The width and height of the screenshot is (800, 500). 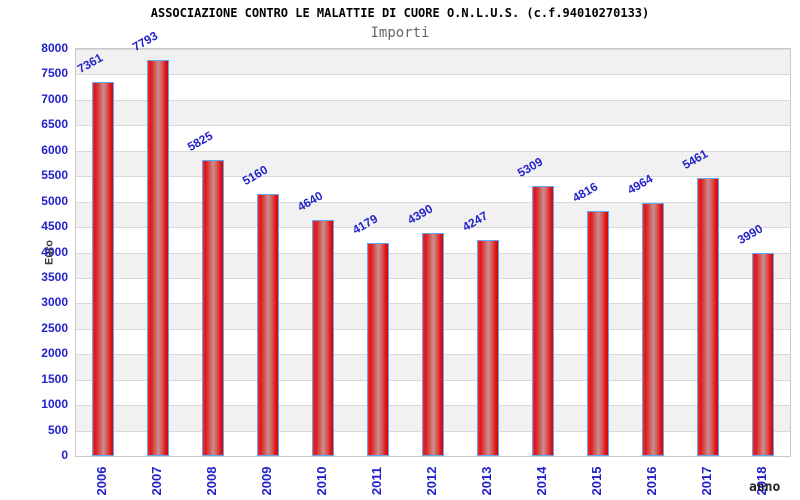 I want to click on bar-2013, so click(x=487, y=347).